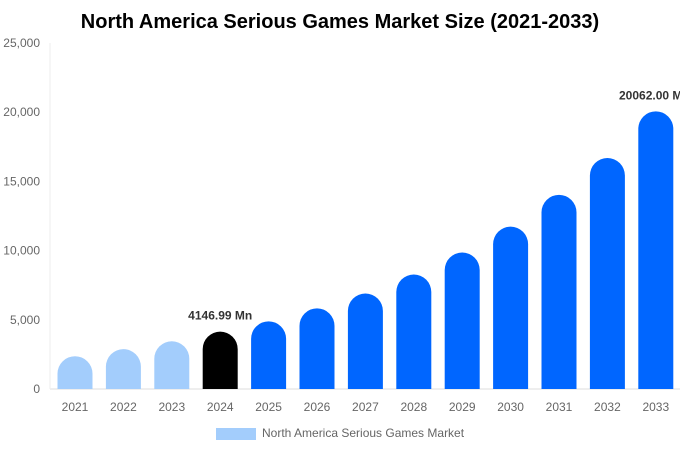  What do you see at coordinates (25, 320) in the screenshot?
I see `y-tick-label: 5,000` at bounding box center [25, 320].